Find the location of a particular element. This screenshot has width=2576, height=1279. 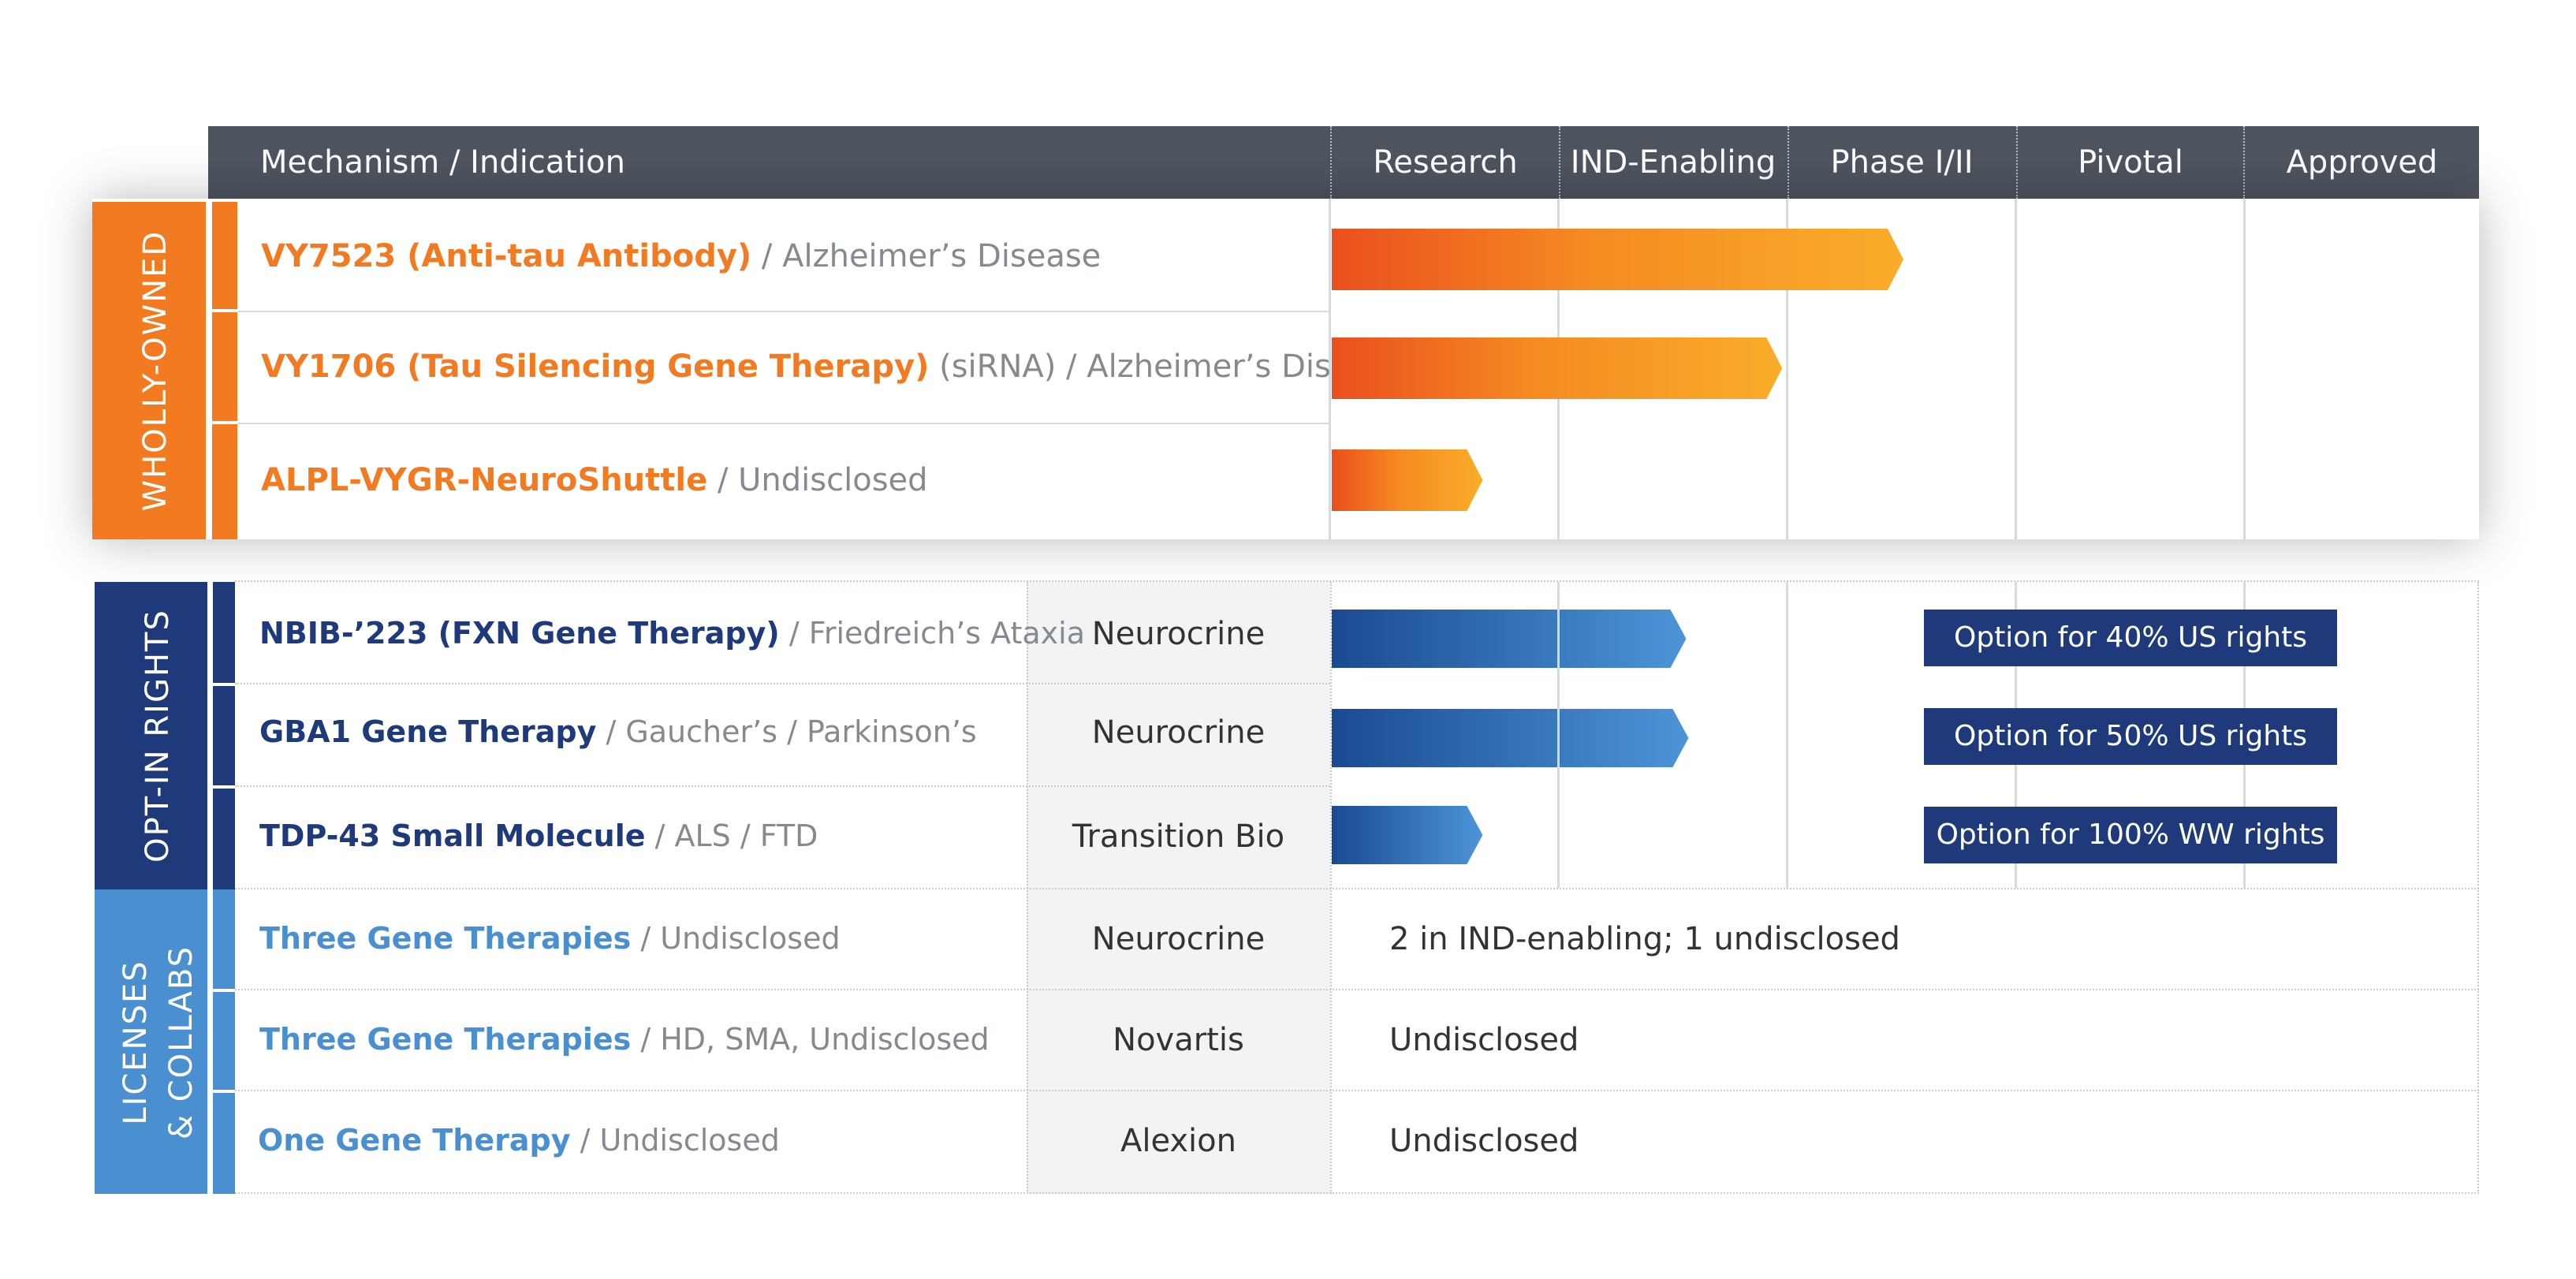

program-alpl-vygr: ALPL-VYGR-NeuroShuttle / Undisclosed is located at coordinates (594, 480).